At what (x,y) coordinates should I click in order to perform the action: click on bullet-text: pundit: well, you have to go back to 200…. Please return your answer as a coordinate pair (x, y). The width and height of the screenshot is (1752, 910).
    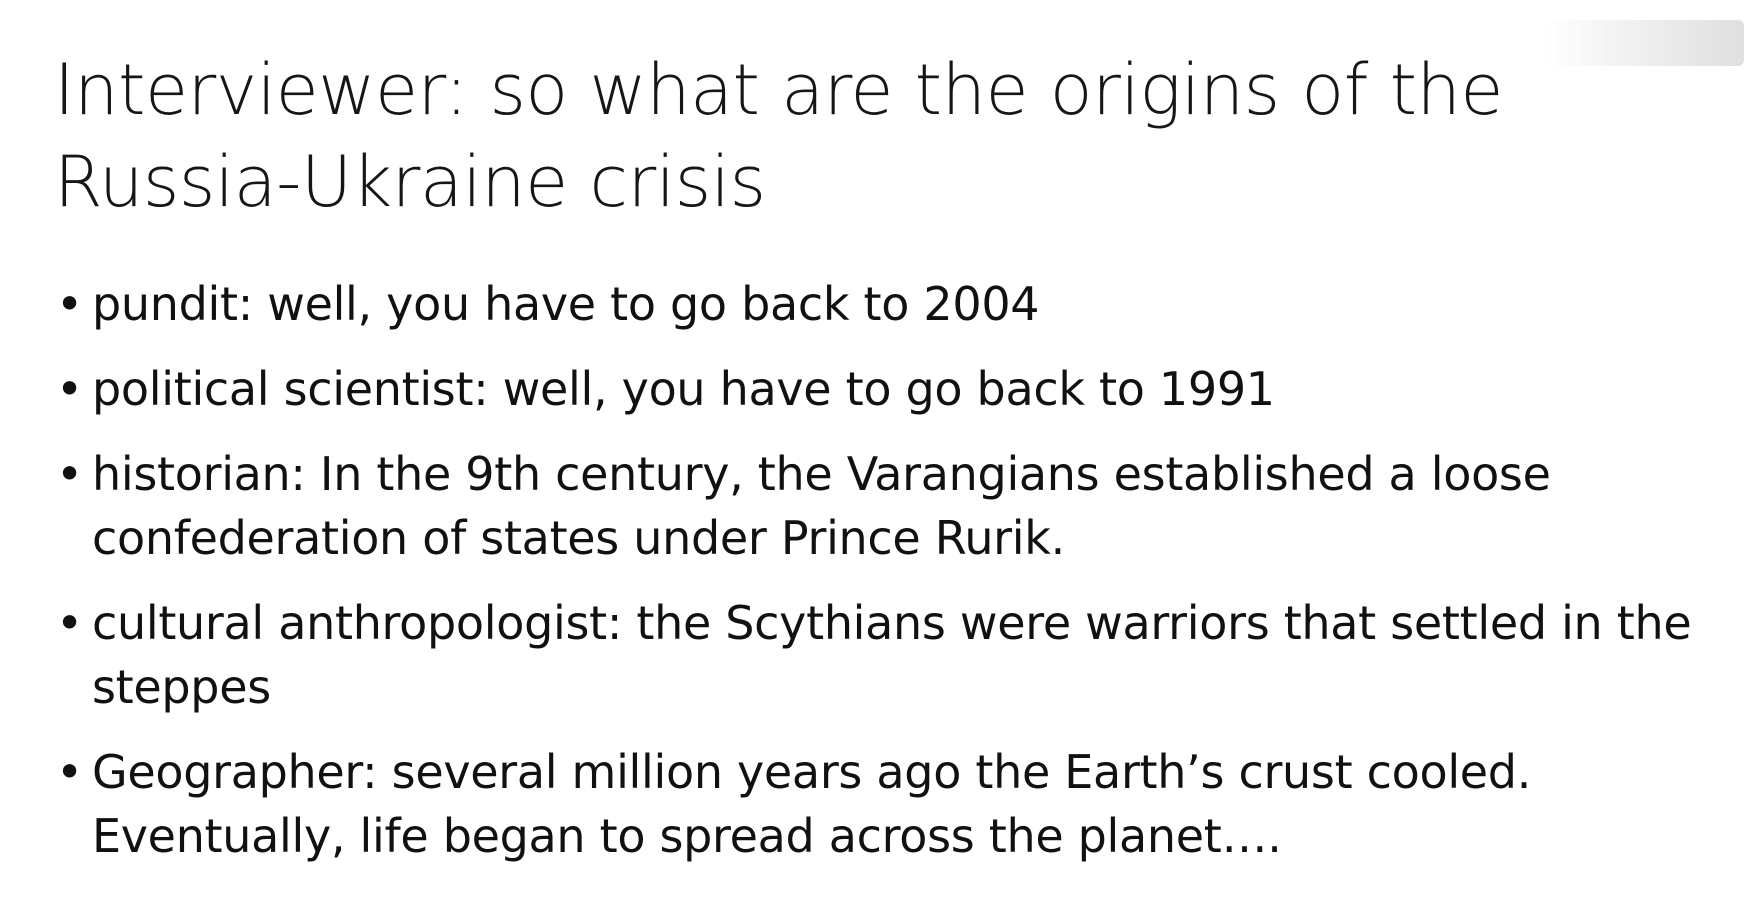
    Looking at the image, I should click on (566, 304).